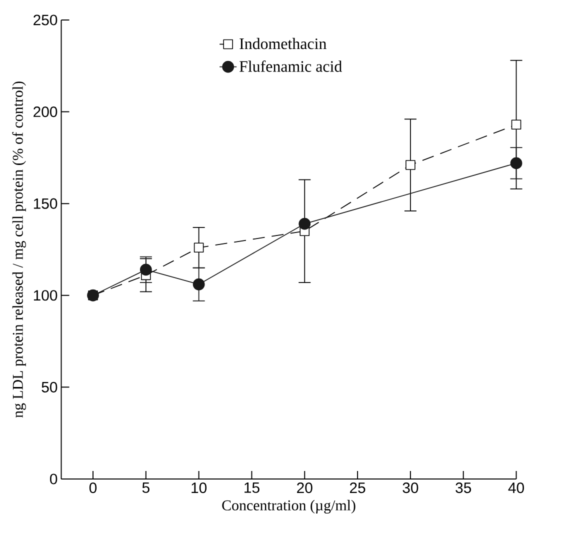 The width and height of the screenshot is (562, 541). I want to click on x-tick-label: 15, so click(252, 487).